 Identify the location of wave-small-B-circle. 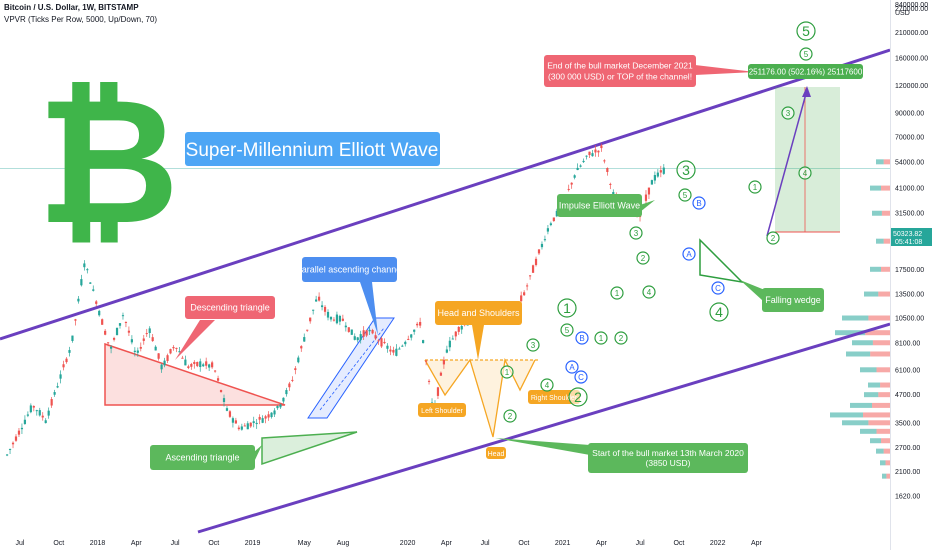
(582, 338).